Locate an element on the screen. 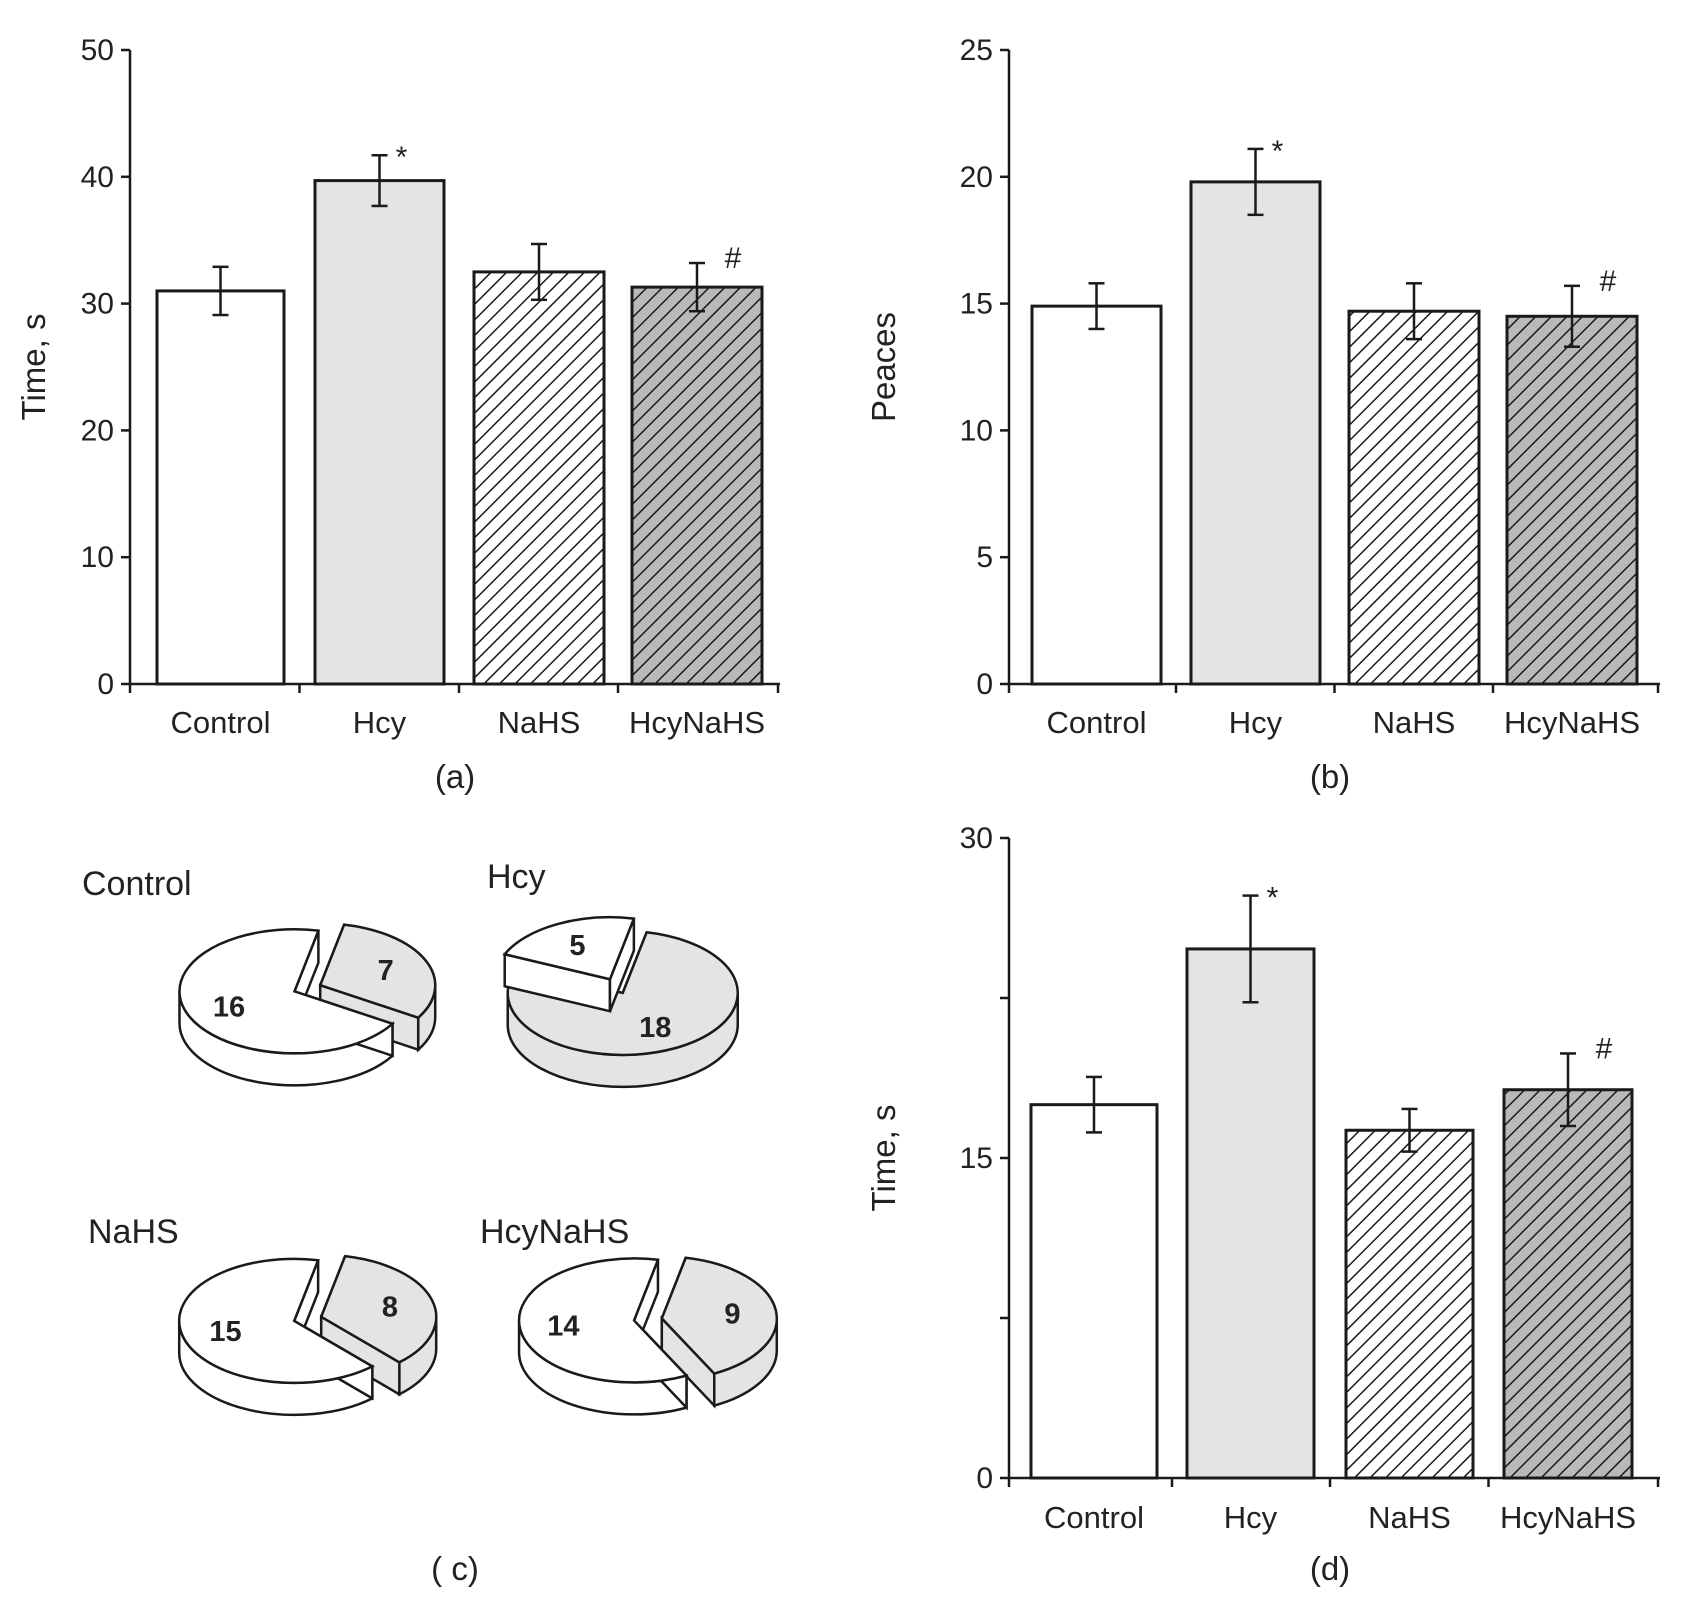 The image size is (1684, 1612). y-tick-label: 25 is located at coordinates (976, 50).